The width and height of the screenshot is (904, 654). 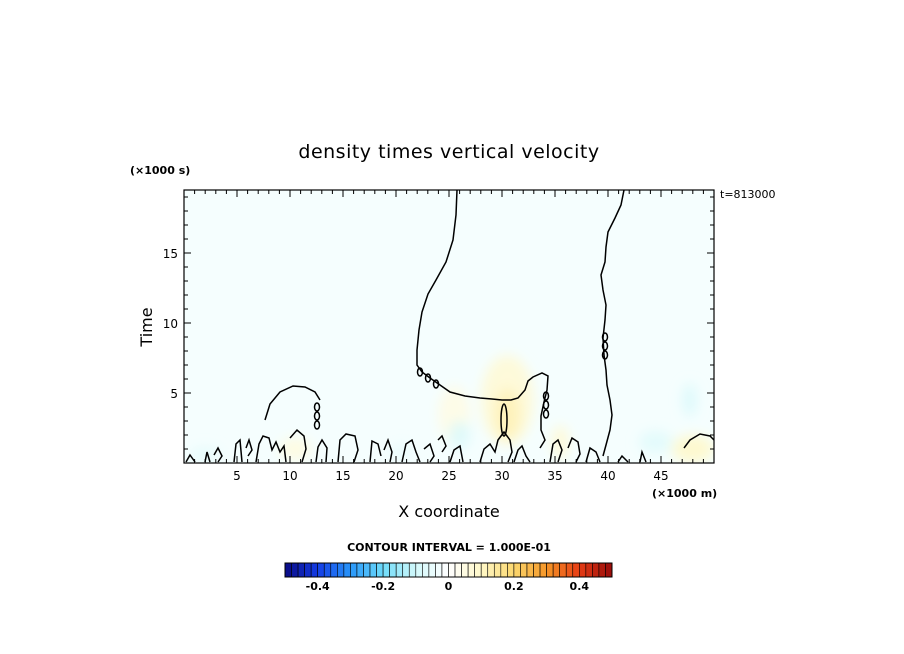 What do you see at coordinates (554, 476) in the screenshot?
I see `x-tick-label: 35` at bounding box center [554, 476].